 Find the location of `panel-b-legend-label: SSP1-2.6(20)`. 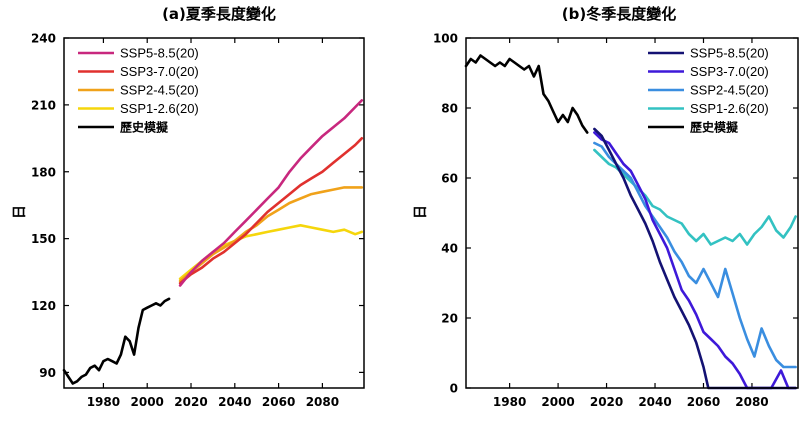

panel-b-legend-label: SSP1-2.6(20) is located at coordinates (729, 108).